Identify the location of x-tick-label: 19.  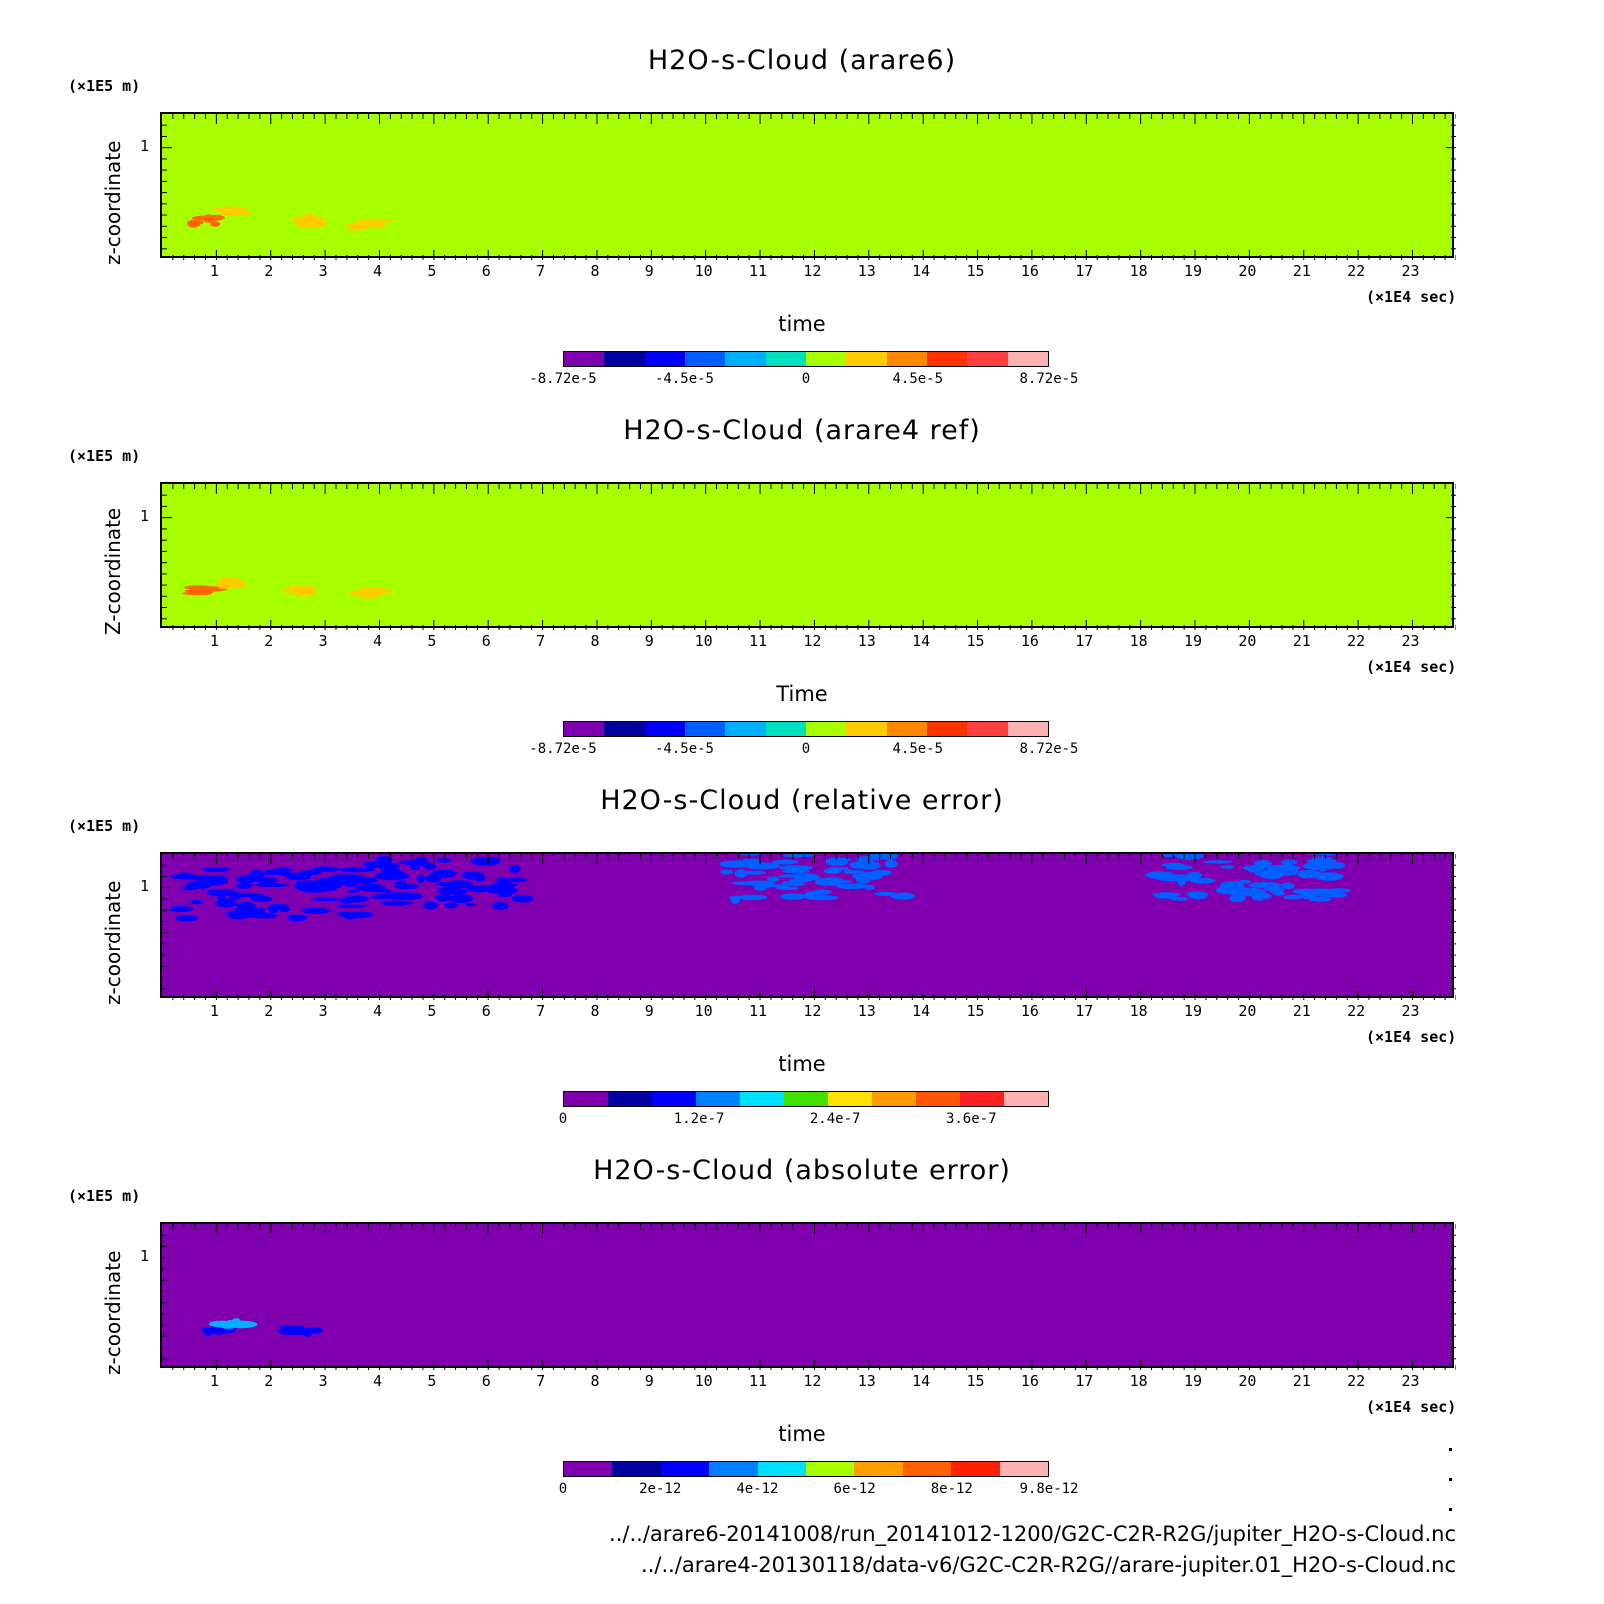
(1193, 641).